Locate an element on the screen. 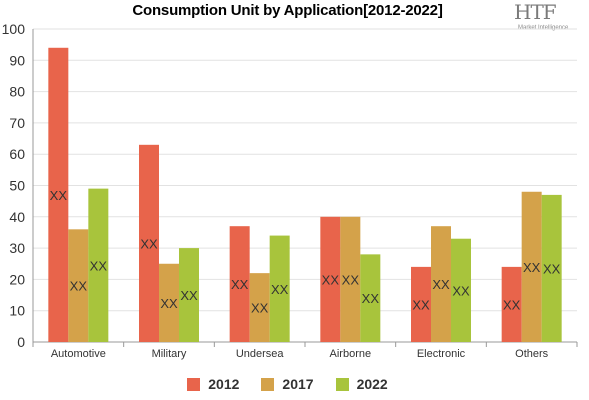 The image size is (589, 400). bar-2022-automotive is located at coordinates (98, 265).